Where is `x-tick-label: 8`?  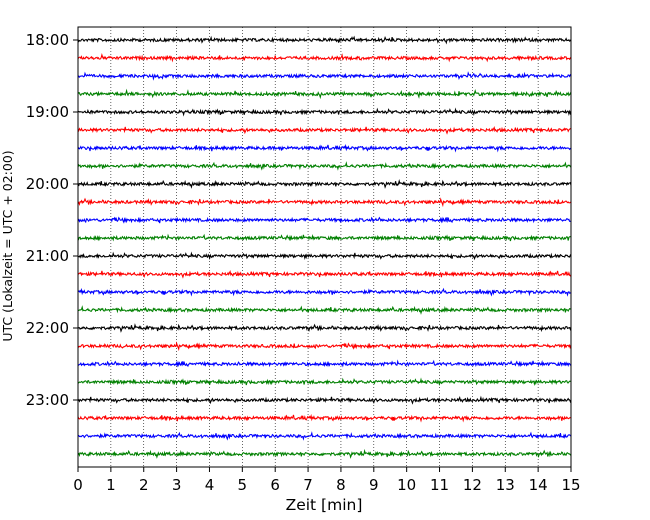
x-tick-label: 8 is located at coordinates (341, 485).